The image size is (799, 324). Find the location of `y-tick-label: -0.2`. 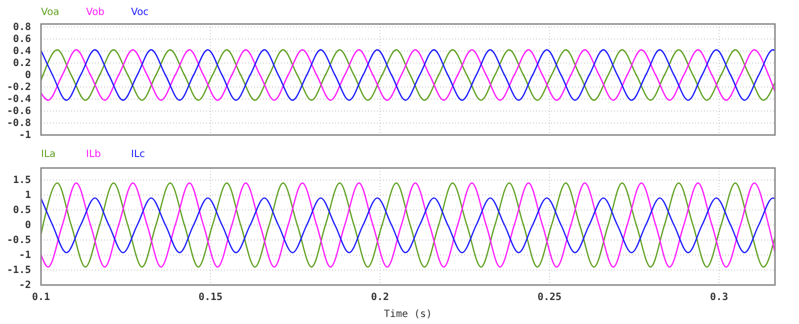

y-tick-label: -0.2 is located at coordinates (18, 88).